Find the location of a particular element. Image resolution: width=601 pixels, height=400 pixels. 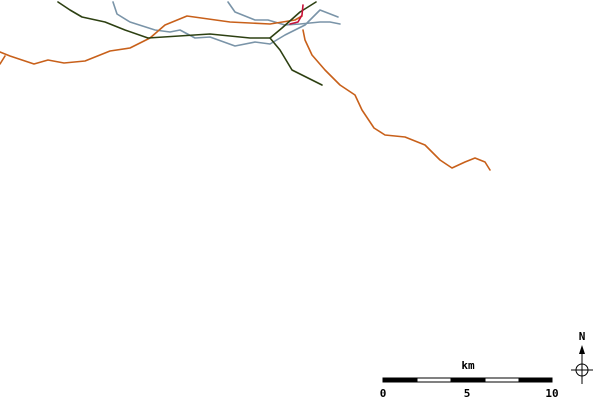

river is located at coordinates (225, 24).